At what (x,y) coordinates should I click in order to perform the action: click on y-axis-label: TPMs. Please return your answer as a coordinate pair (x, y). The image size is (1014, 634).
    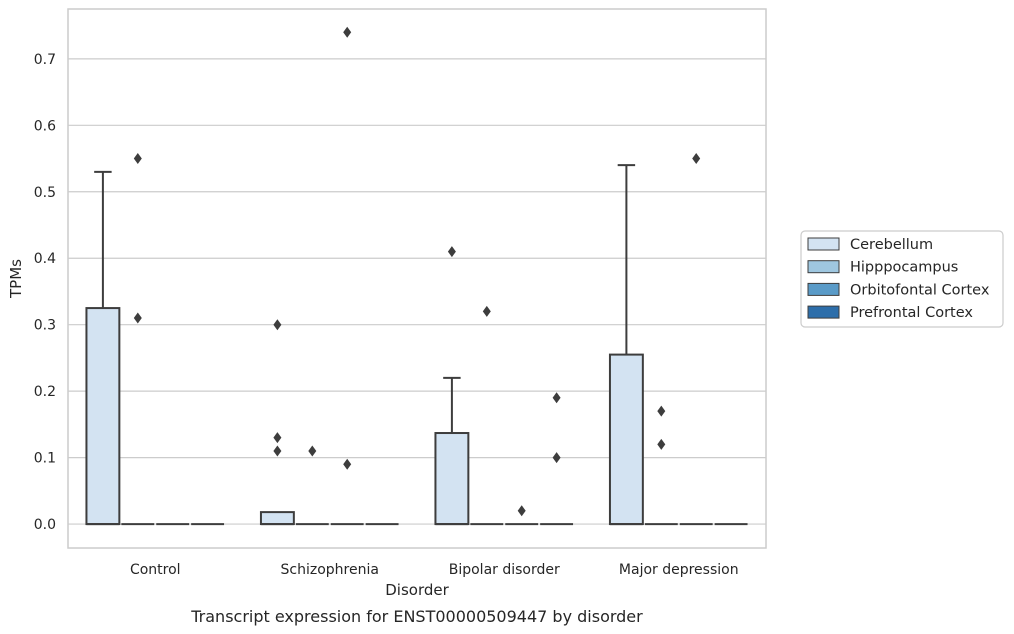
    Looking at the image, I should click on (16, 279).